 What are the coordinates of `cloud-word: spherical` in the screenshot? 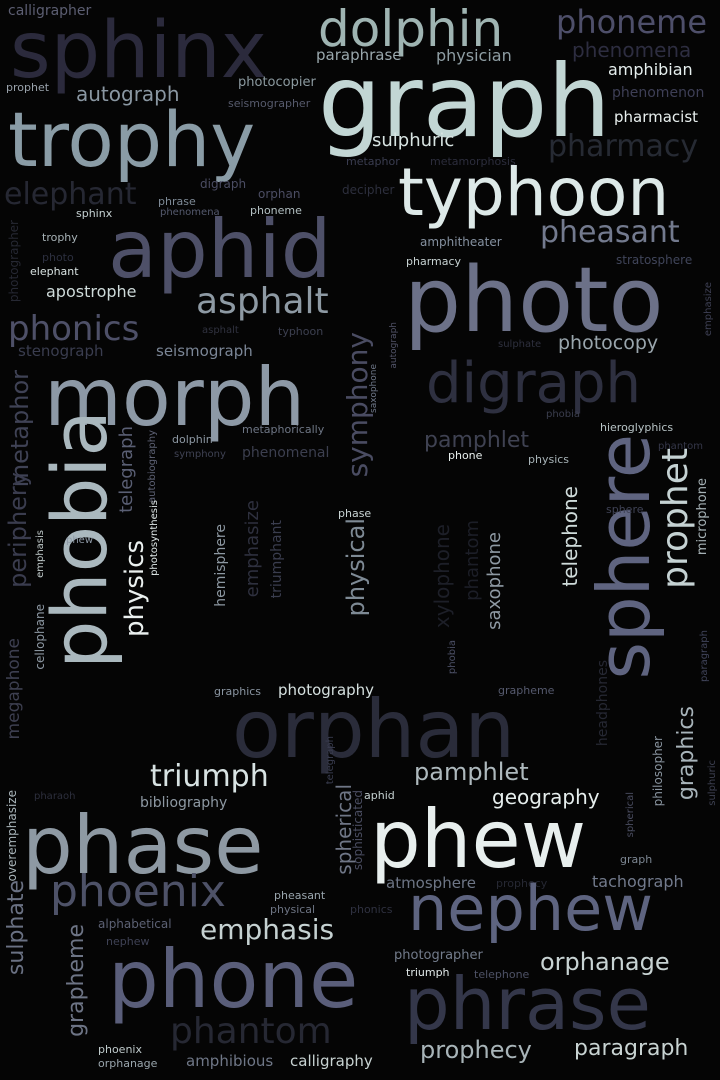 It's located at (630, 815).